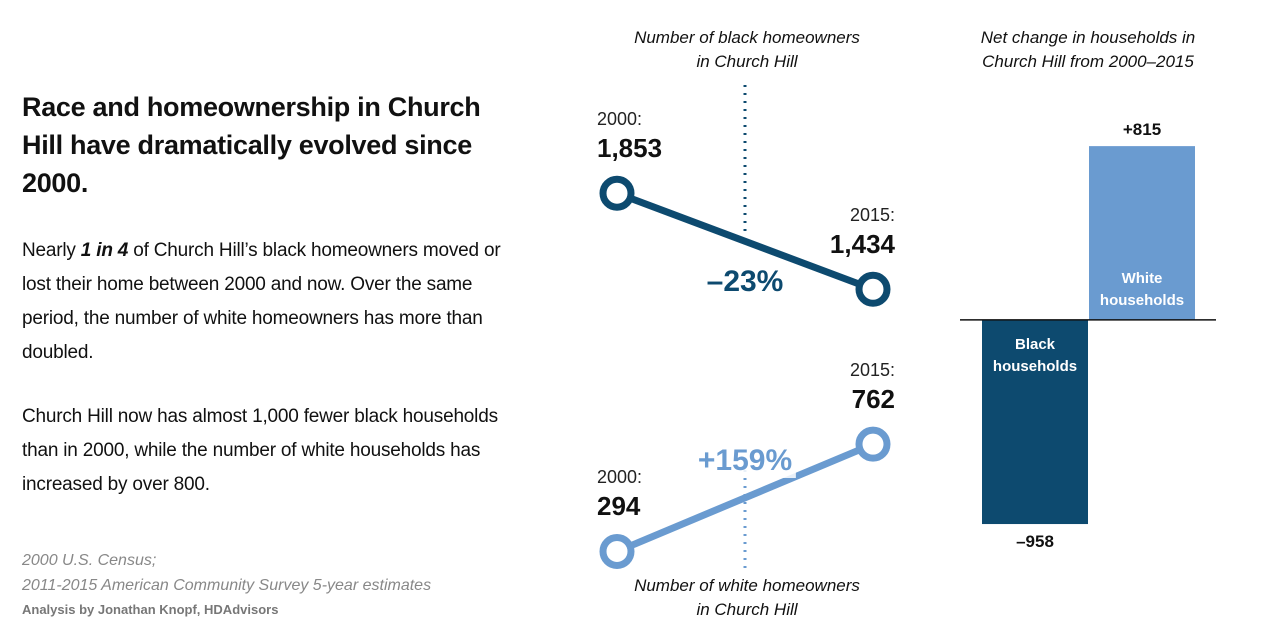 This screenshot has width=1280, height=640. Describe the element at coordinates (862, 244) in the screenshot. I see `value-label: 1,434` at that location.